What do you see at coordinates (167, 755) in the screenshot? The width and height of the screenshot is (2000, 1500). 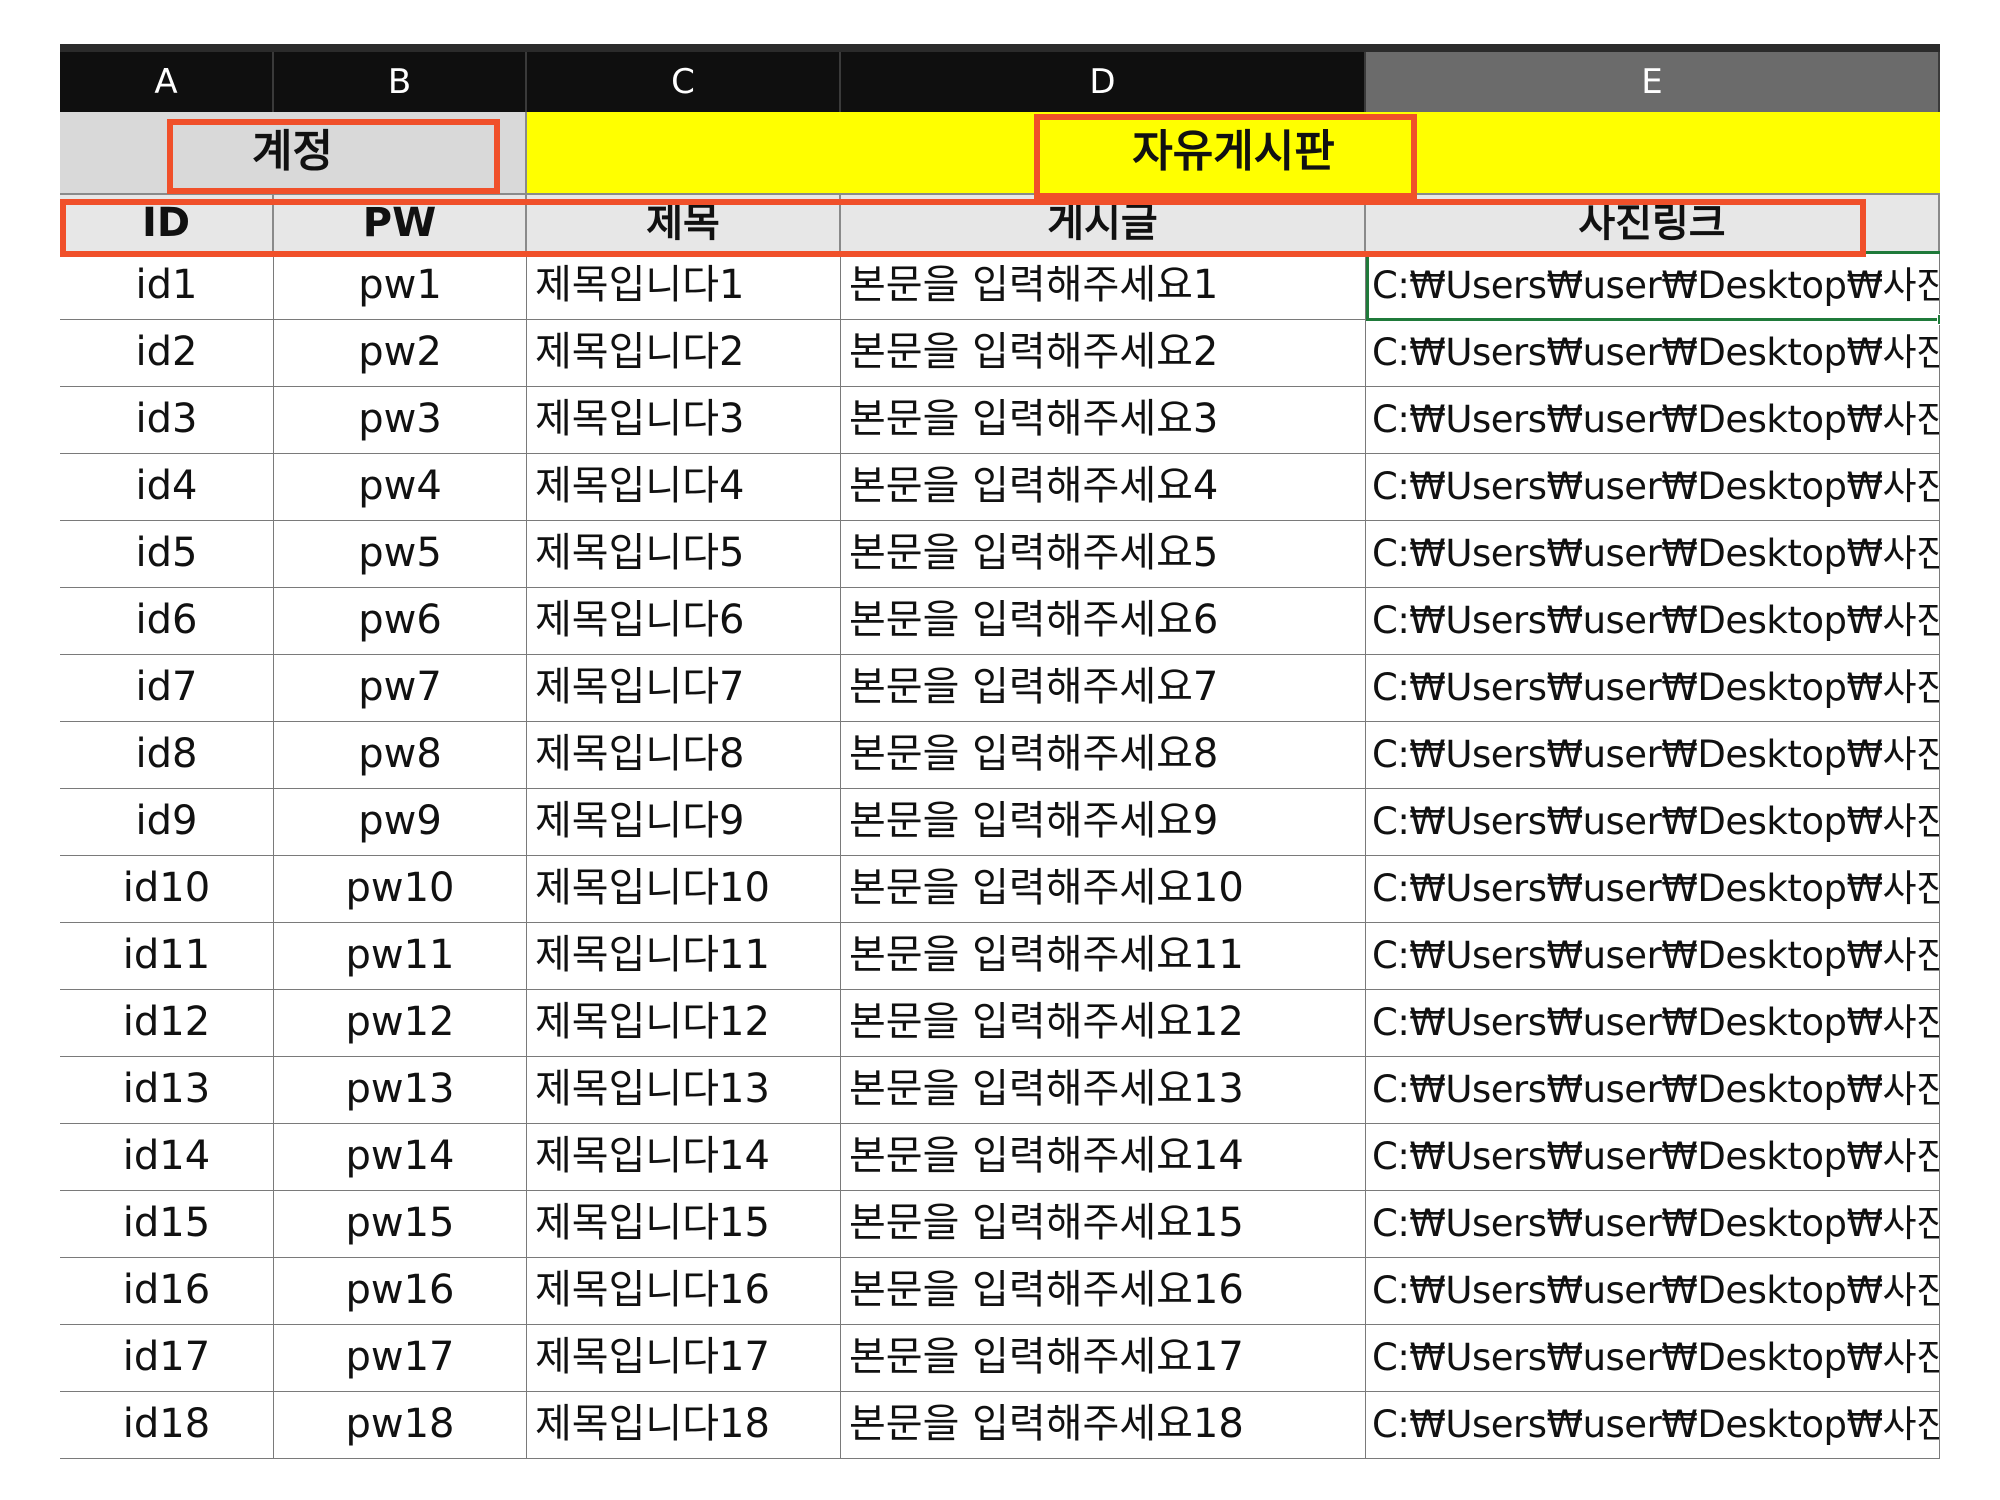 I see `cell-id: id8` at bounding box center [167, 755].